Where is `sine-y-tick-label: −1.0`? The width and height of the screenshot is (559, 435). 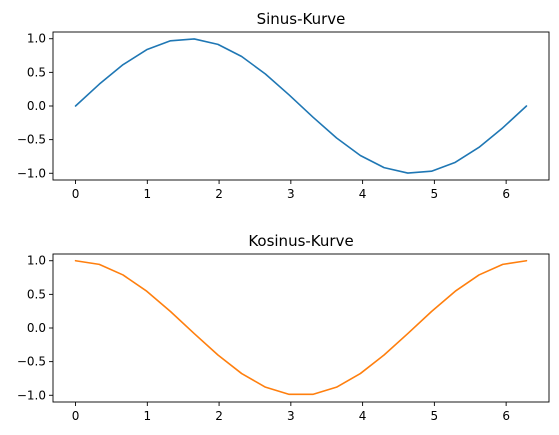 sine-y-tick-label: −1.0 is located at coordinates (31, 173).